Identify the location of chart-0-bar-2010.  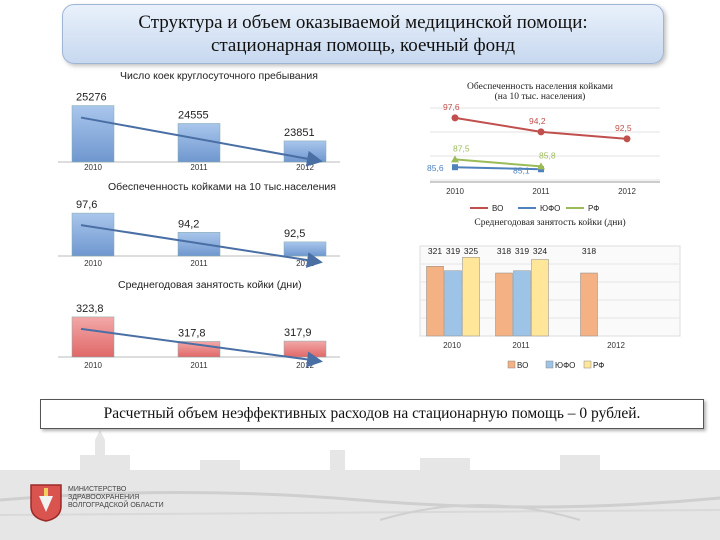
(93, 134).